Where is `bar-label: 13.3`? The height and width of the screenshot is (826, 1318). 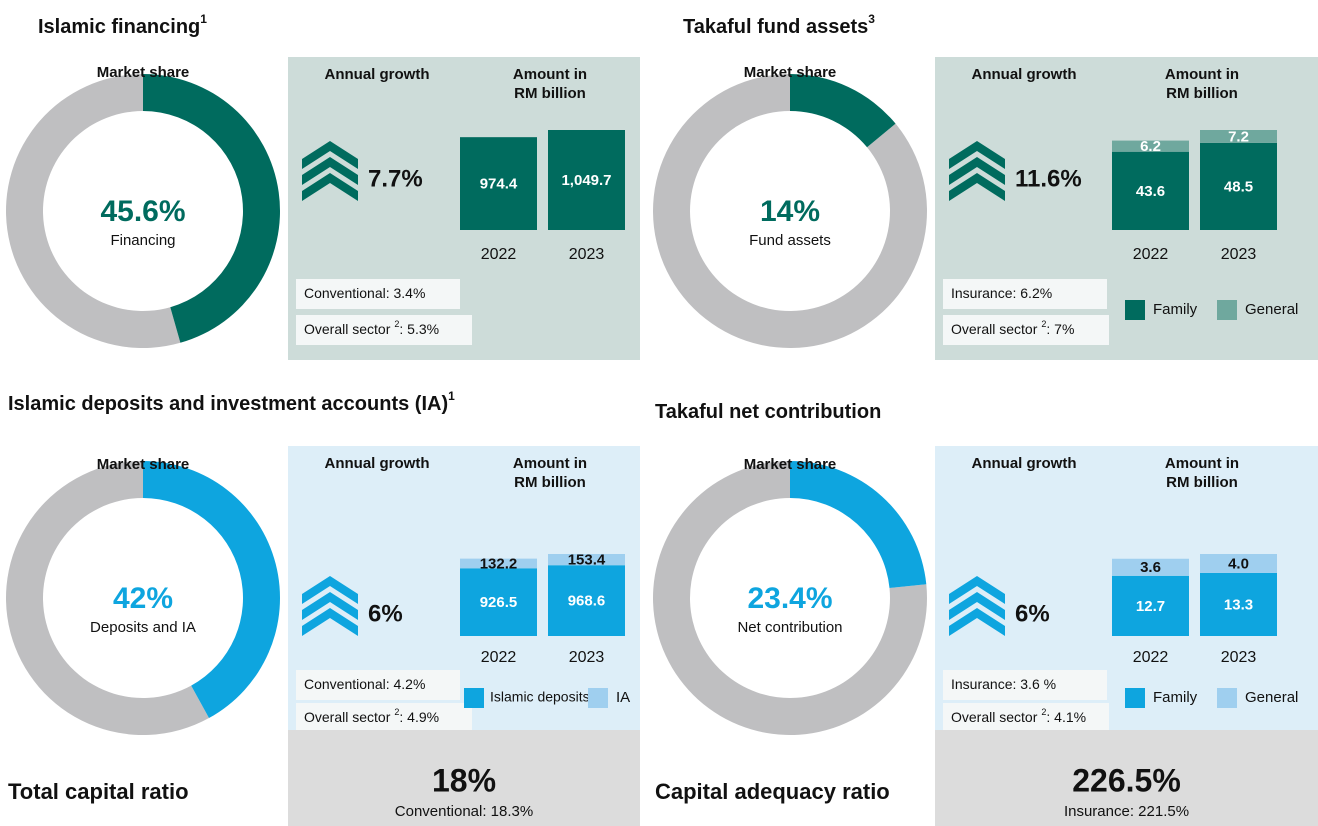 bar-label: 13.3 is located at coordinates (1238, 604).